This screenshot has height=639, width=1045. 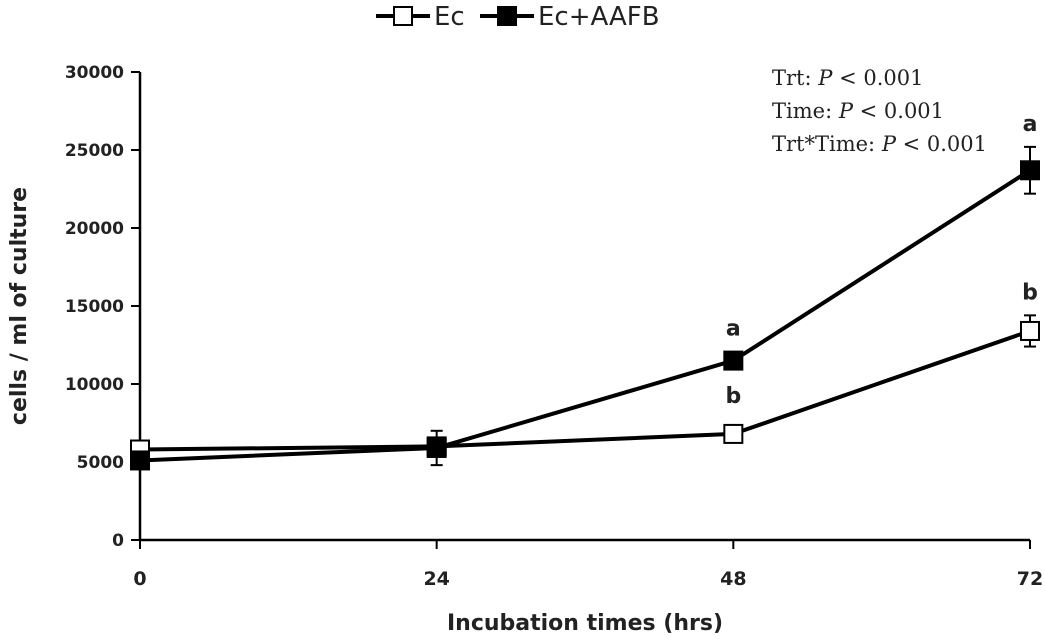 What do you see at coordinates (94, 307) in the screenshot?
I see `y-tick-label: 15000` at bounding box center [94, 307].